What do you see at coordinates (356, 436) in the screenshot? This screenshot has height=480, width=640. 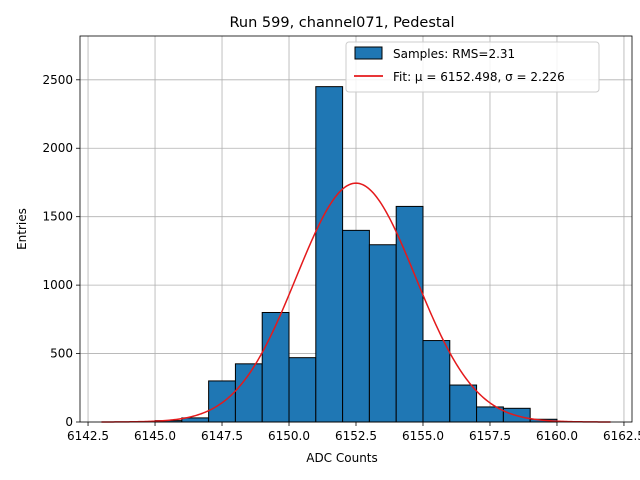 I see `x-tick-label: 6152.5` at bounding box center [356, 436].